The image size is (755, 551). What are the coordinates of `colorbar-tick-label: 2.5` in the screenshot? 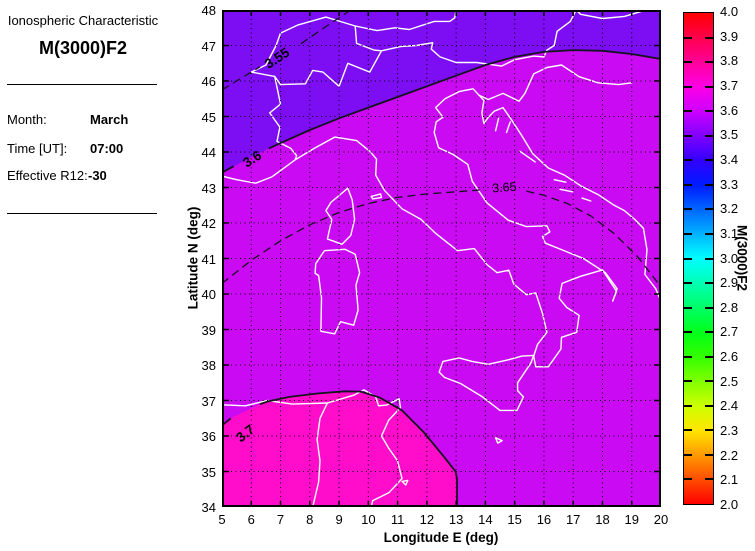 It's located at (729, 381).